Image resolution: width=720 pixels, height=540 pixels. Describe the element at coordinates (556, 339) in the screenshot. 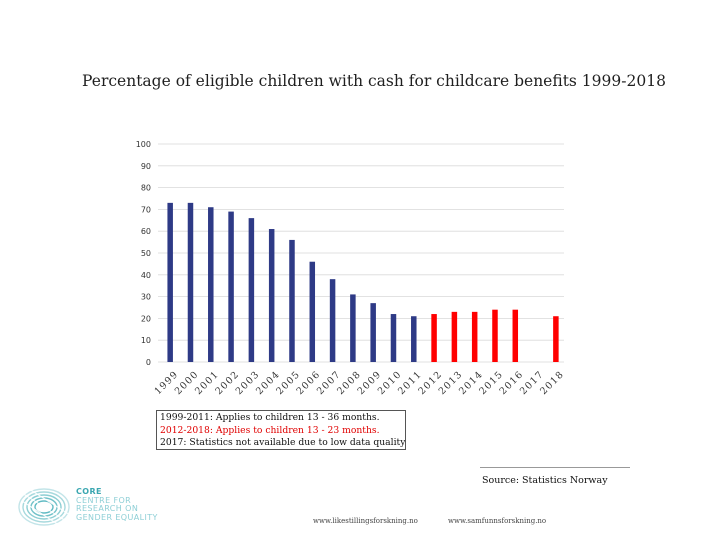

I see `bar-2018` at that location.